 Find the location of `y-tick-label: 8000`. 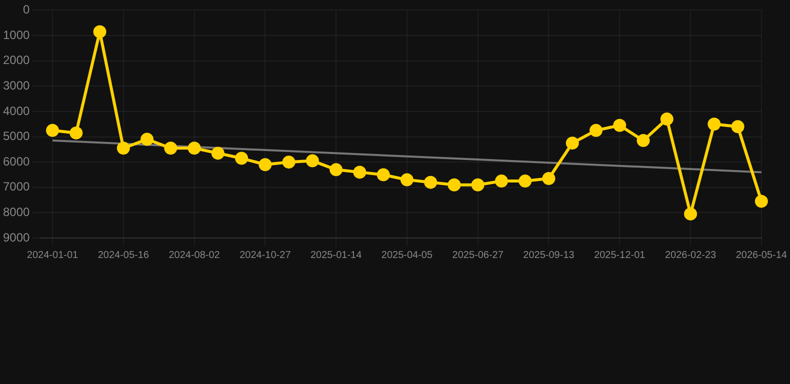

y-tick-label: 8000 is located at coordinates (16, 212).